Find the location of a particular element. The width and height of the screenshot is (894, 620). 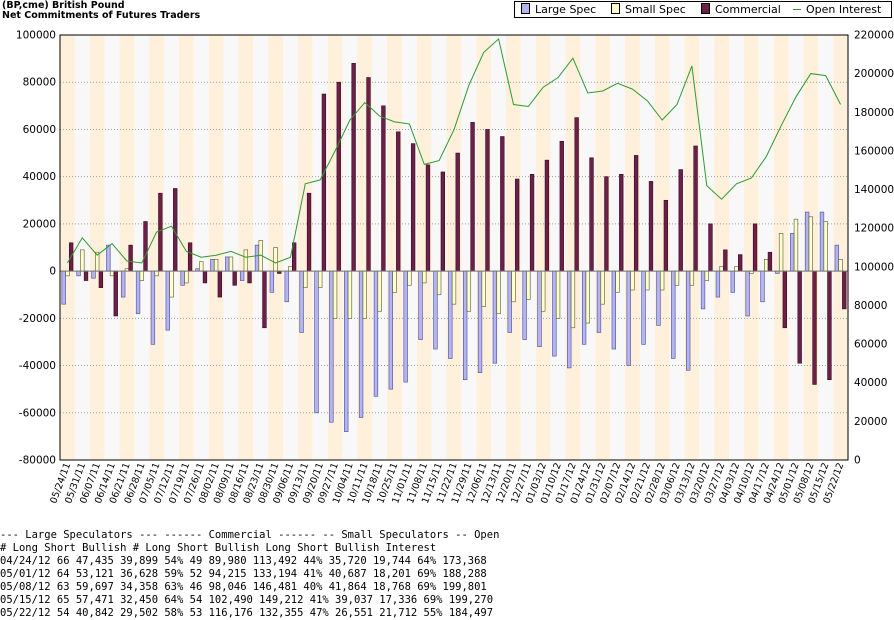

legend-swatch-open-interest is located at coordinates (797, 9).